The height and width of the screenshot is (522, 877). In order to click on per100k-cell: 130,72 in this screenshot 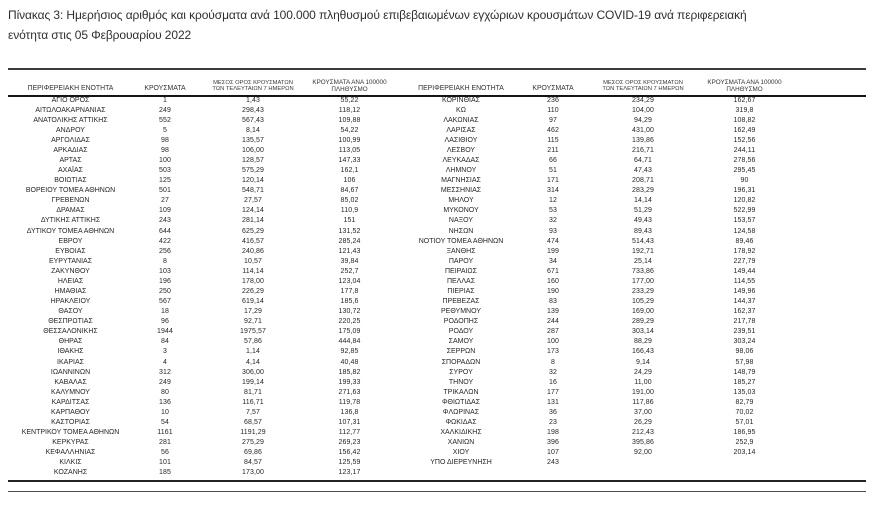, I will do `click(349, 312)`.